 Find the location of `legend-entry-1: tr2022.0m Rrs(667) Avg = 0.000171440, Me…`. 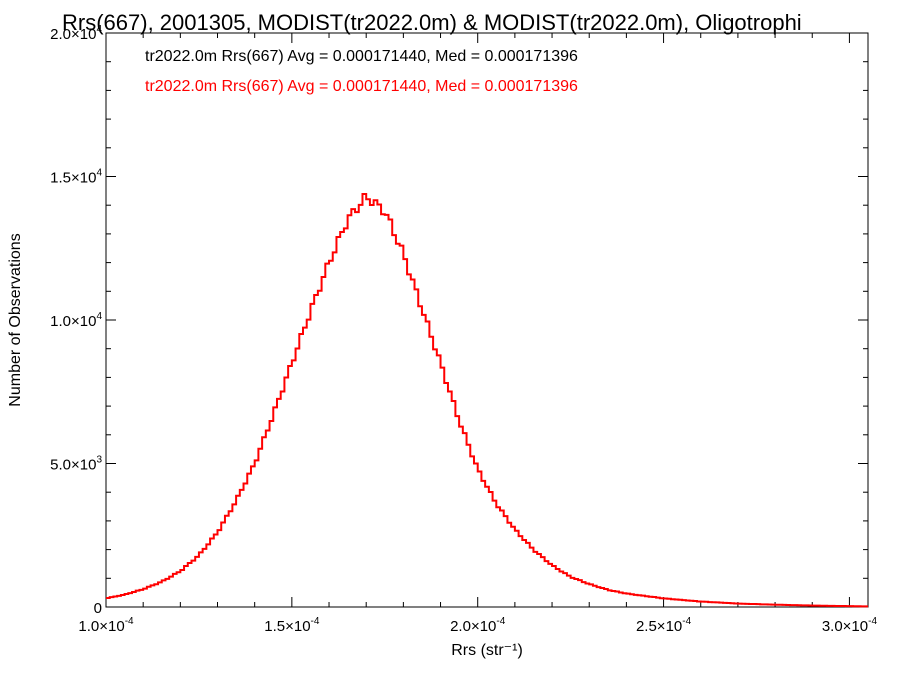

legend-entry-1: tr2022.0m Rrs(667) Avg = 0.000171440, Me… is located at coordinates (361, 56).